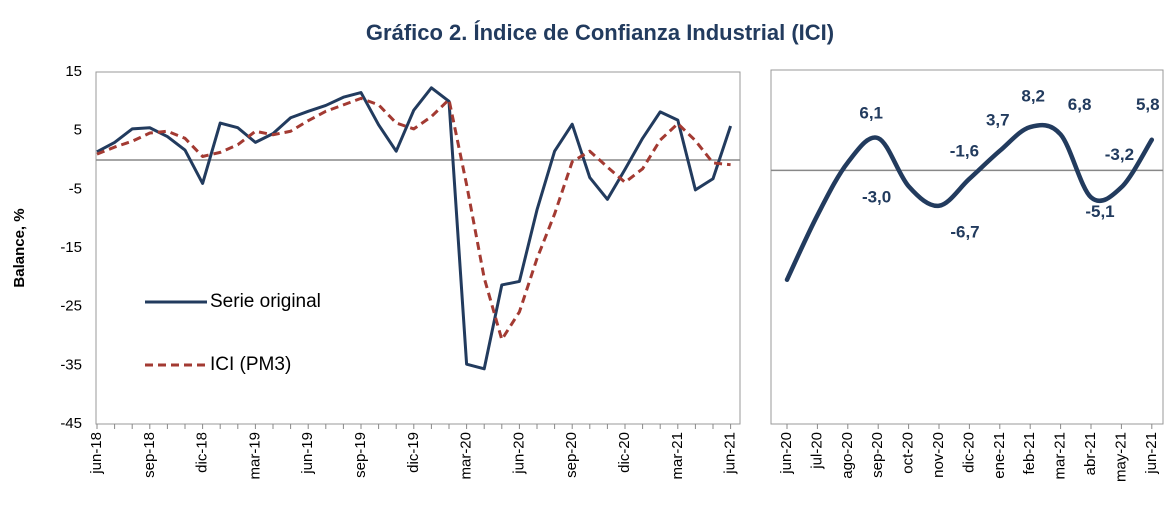  I want to click on data-label: 8,2, so click(1033, 96).